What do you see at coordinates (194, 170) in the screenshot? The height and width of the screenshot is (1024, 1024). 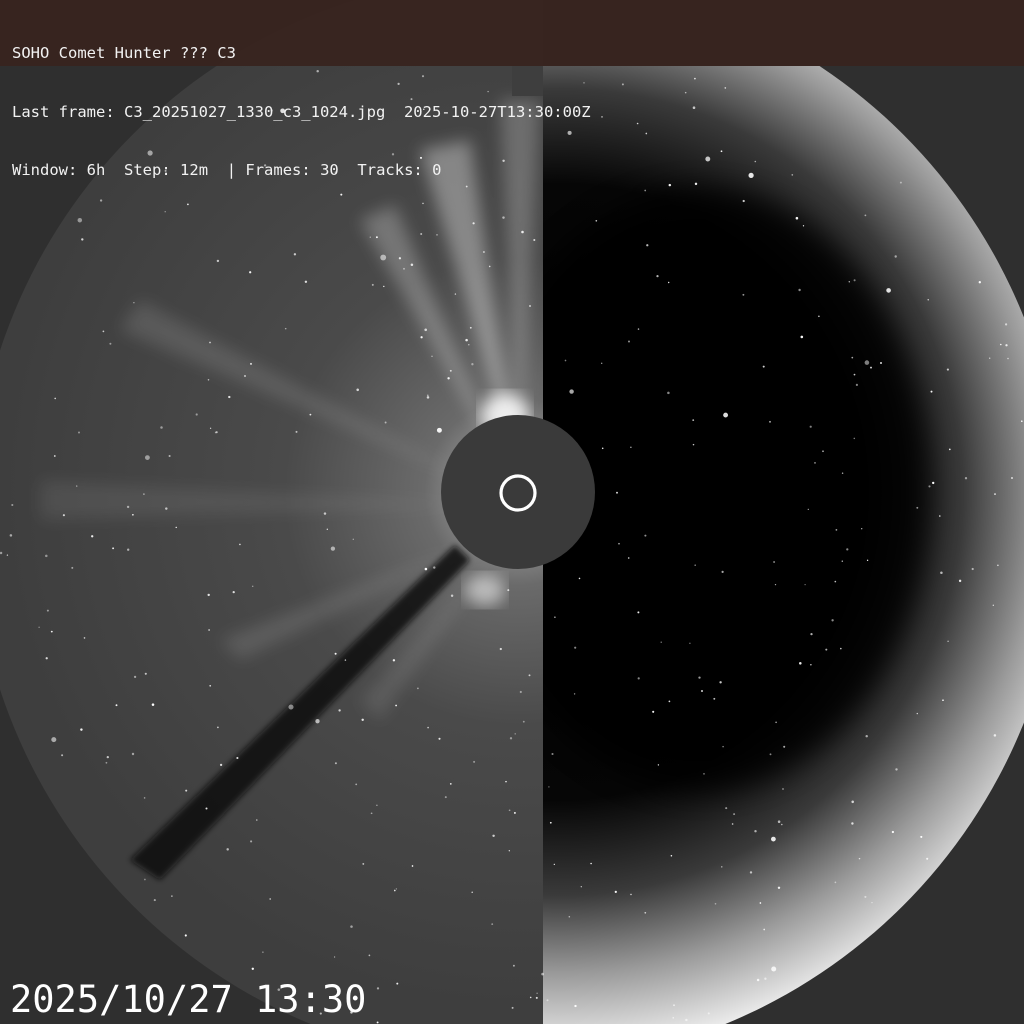 I see `step-value: 12m` at bounding box center [194, 170].